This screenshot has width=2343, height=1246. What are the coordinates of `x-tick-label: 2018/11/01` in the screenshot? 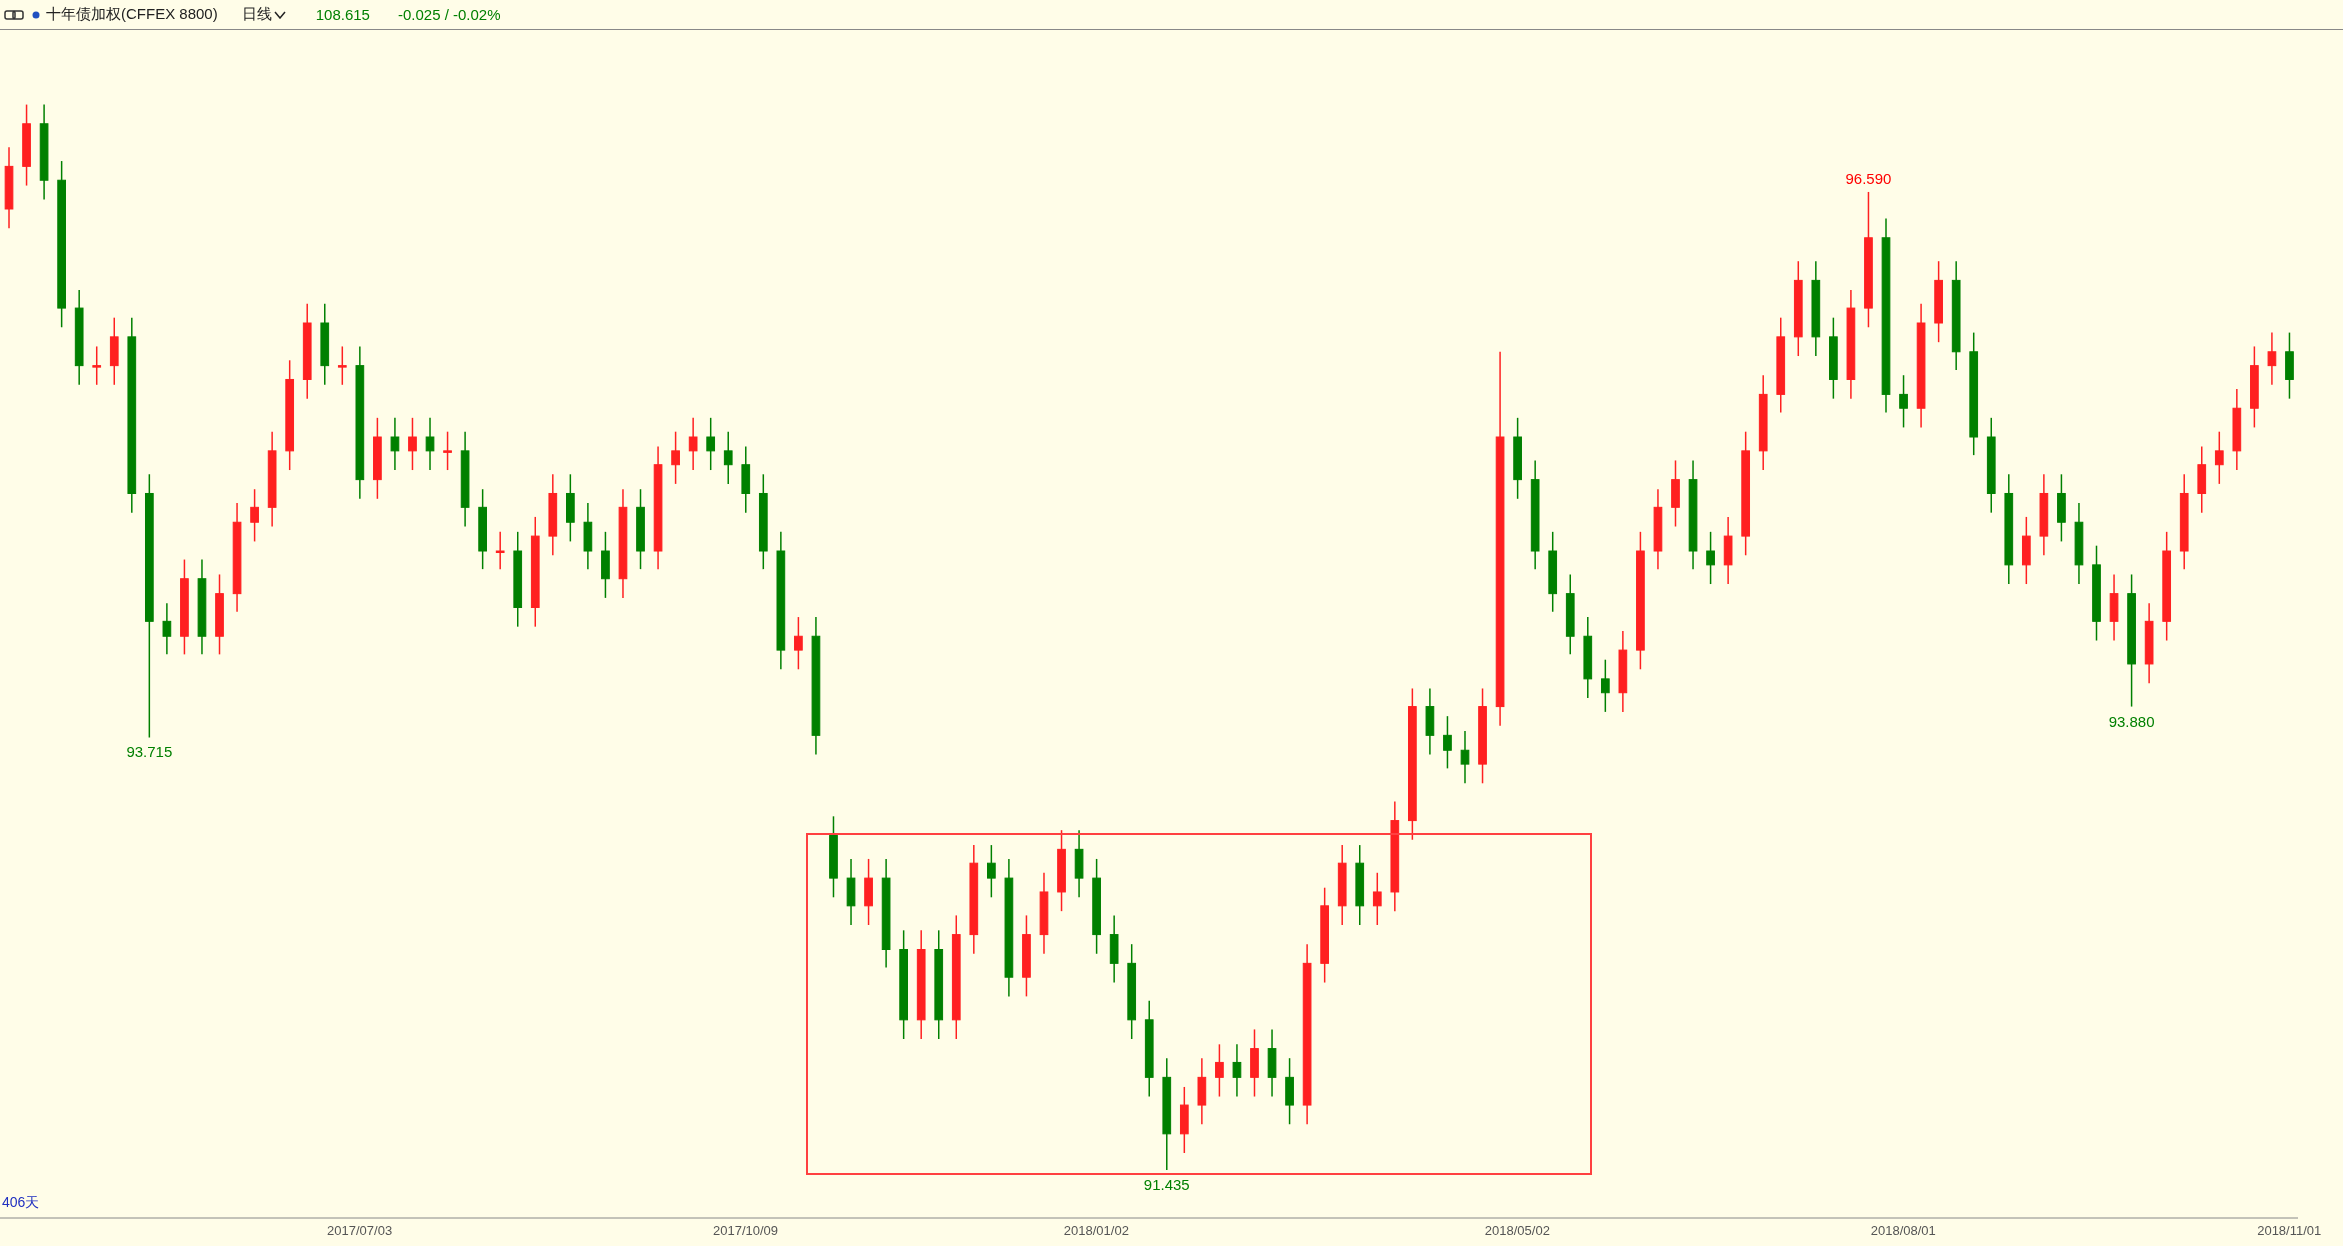 It's located at (2289, 1231).